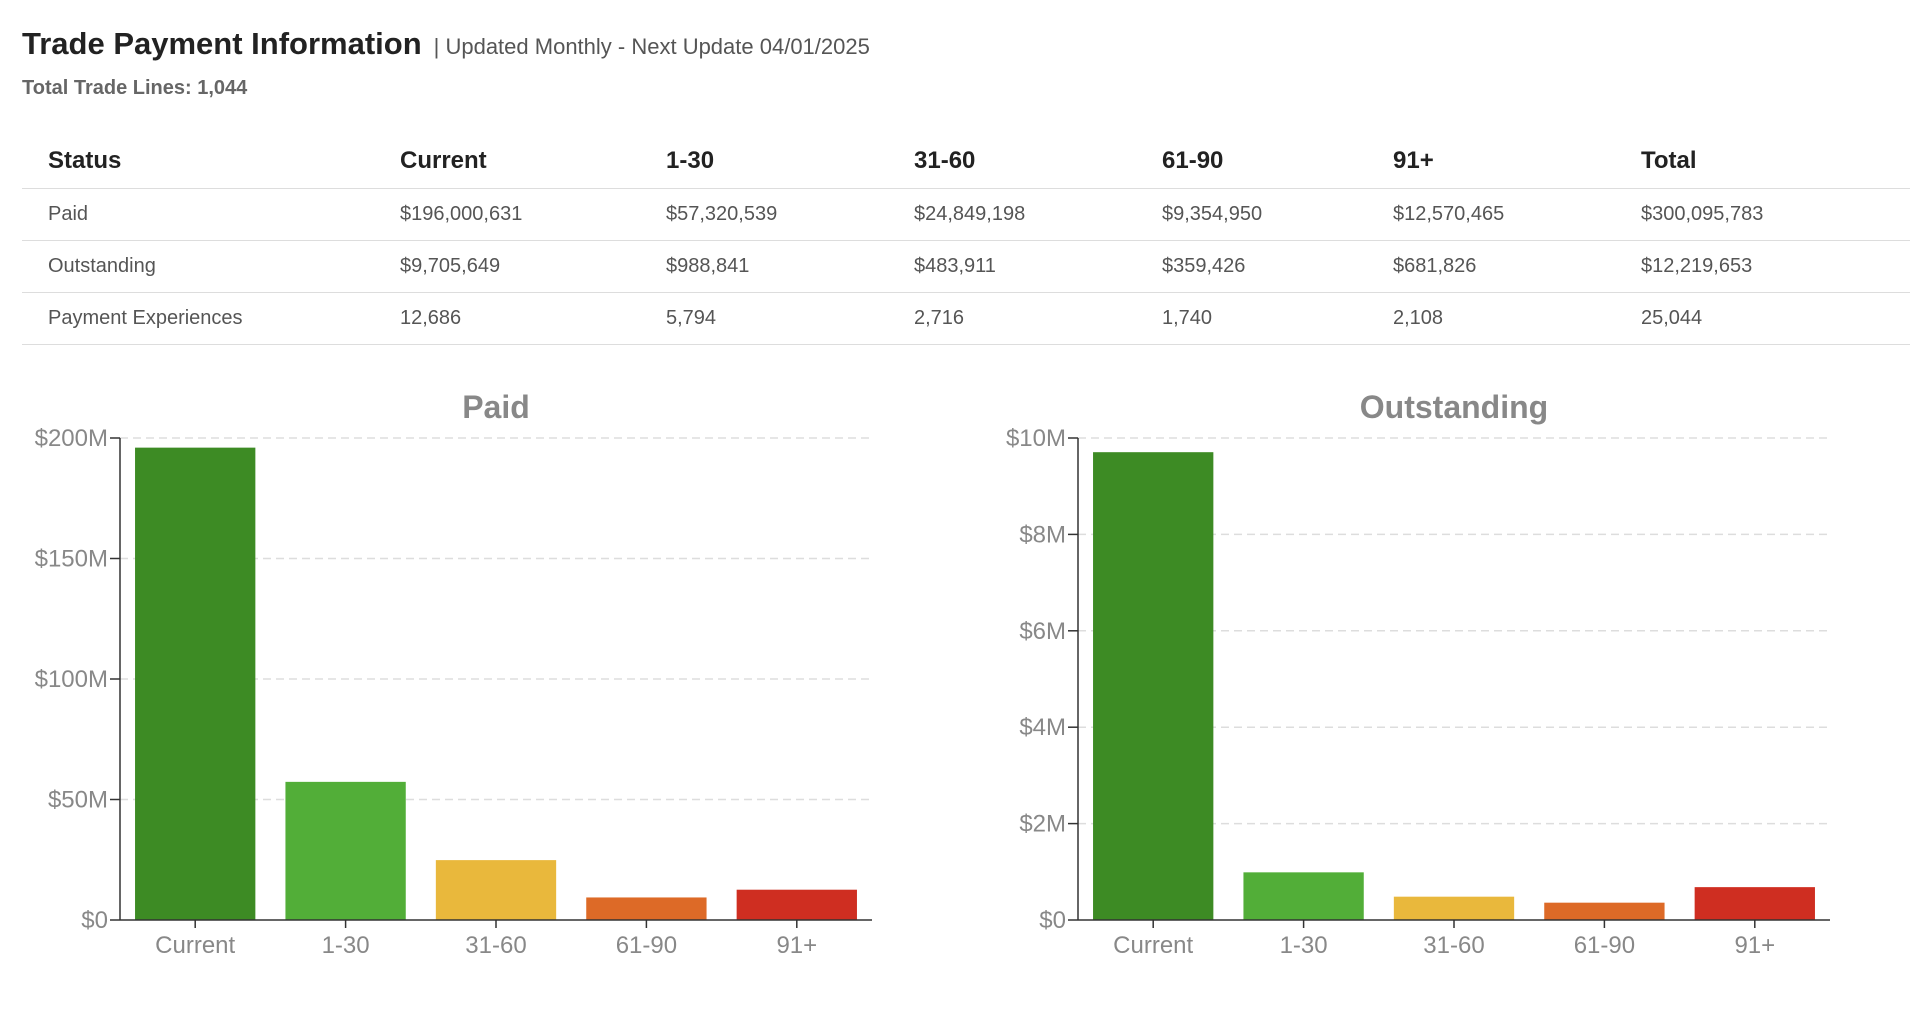 The width and height of the screenshot is (1918, 1014). Describe the element at coordinates (533, 214) in the screenshot. I see `table-cell: $196,000,631` at that location.